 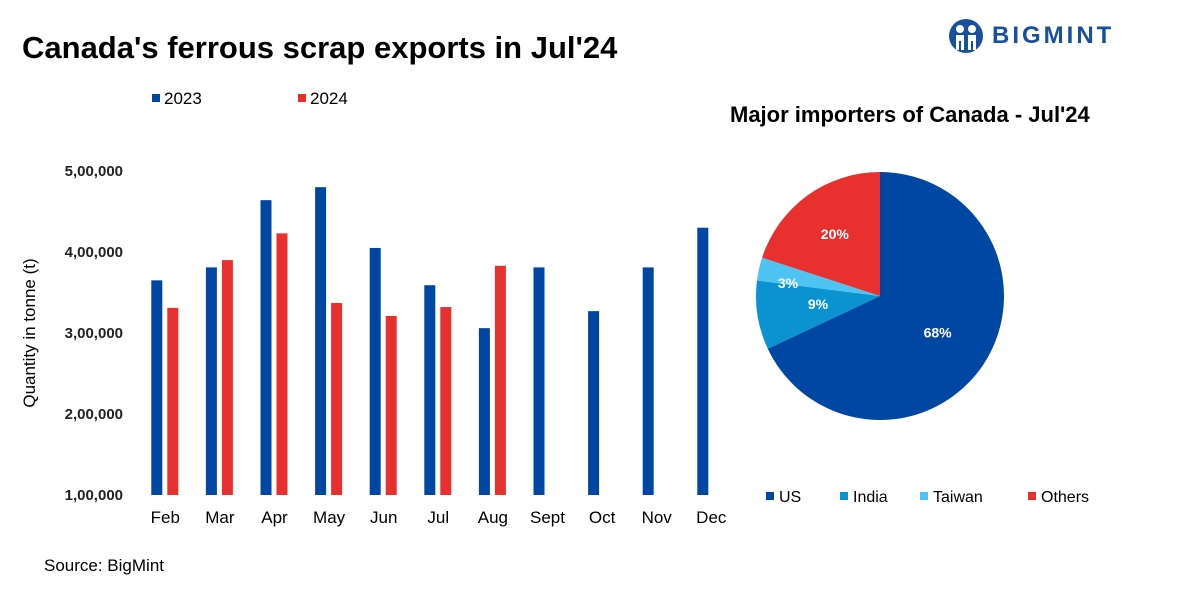 What do you see at coordinates (648, 381) in the screenshot?
I see `bar-2023-nov` at bounding box center [648, 381].